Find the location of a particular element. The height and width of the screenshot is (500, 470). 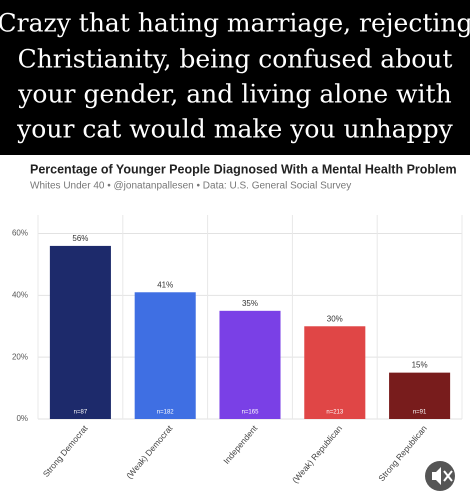

sample-label: n=182 is located at coordinates (166, 413).